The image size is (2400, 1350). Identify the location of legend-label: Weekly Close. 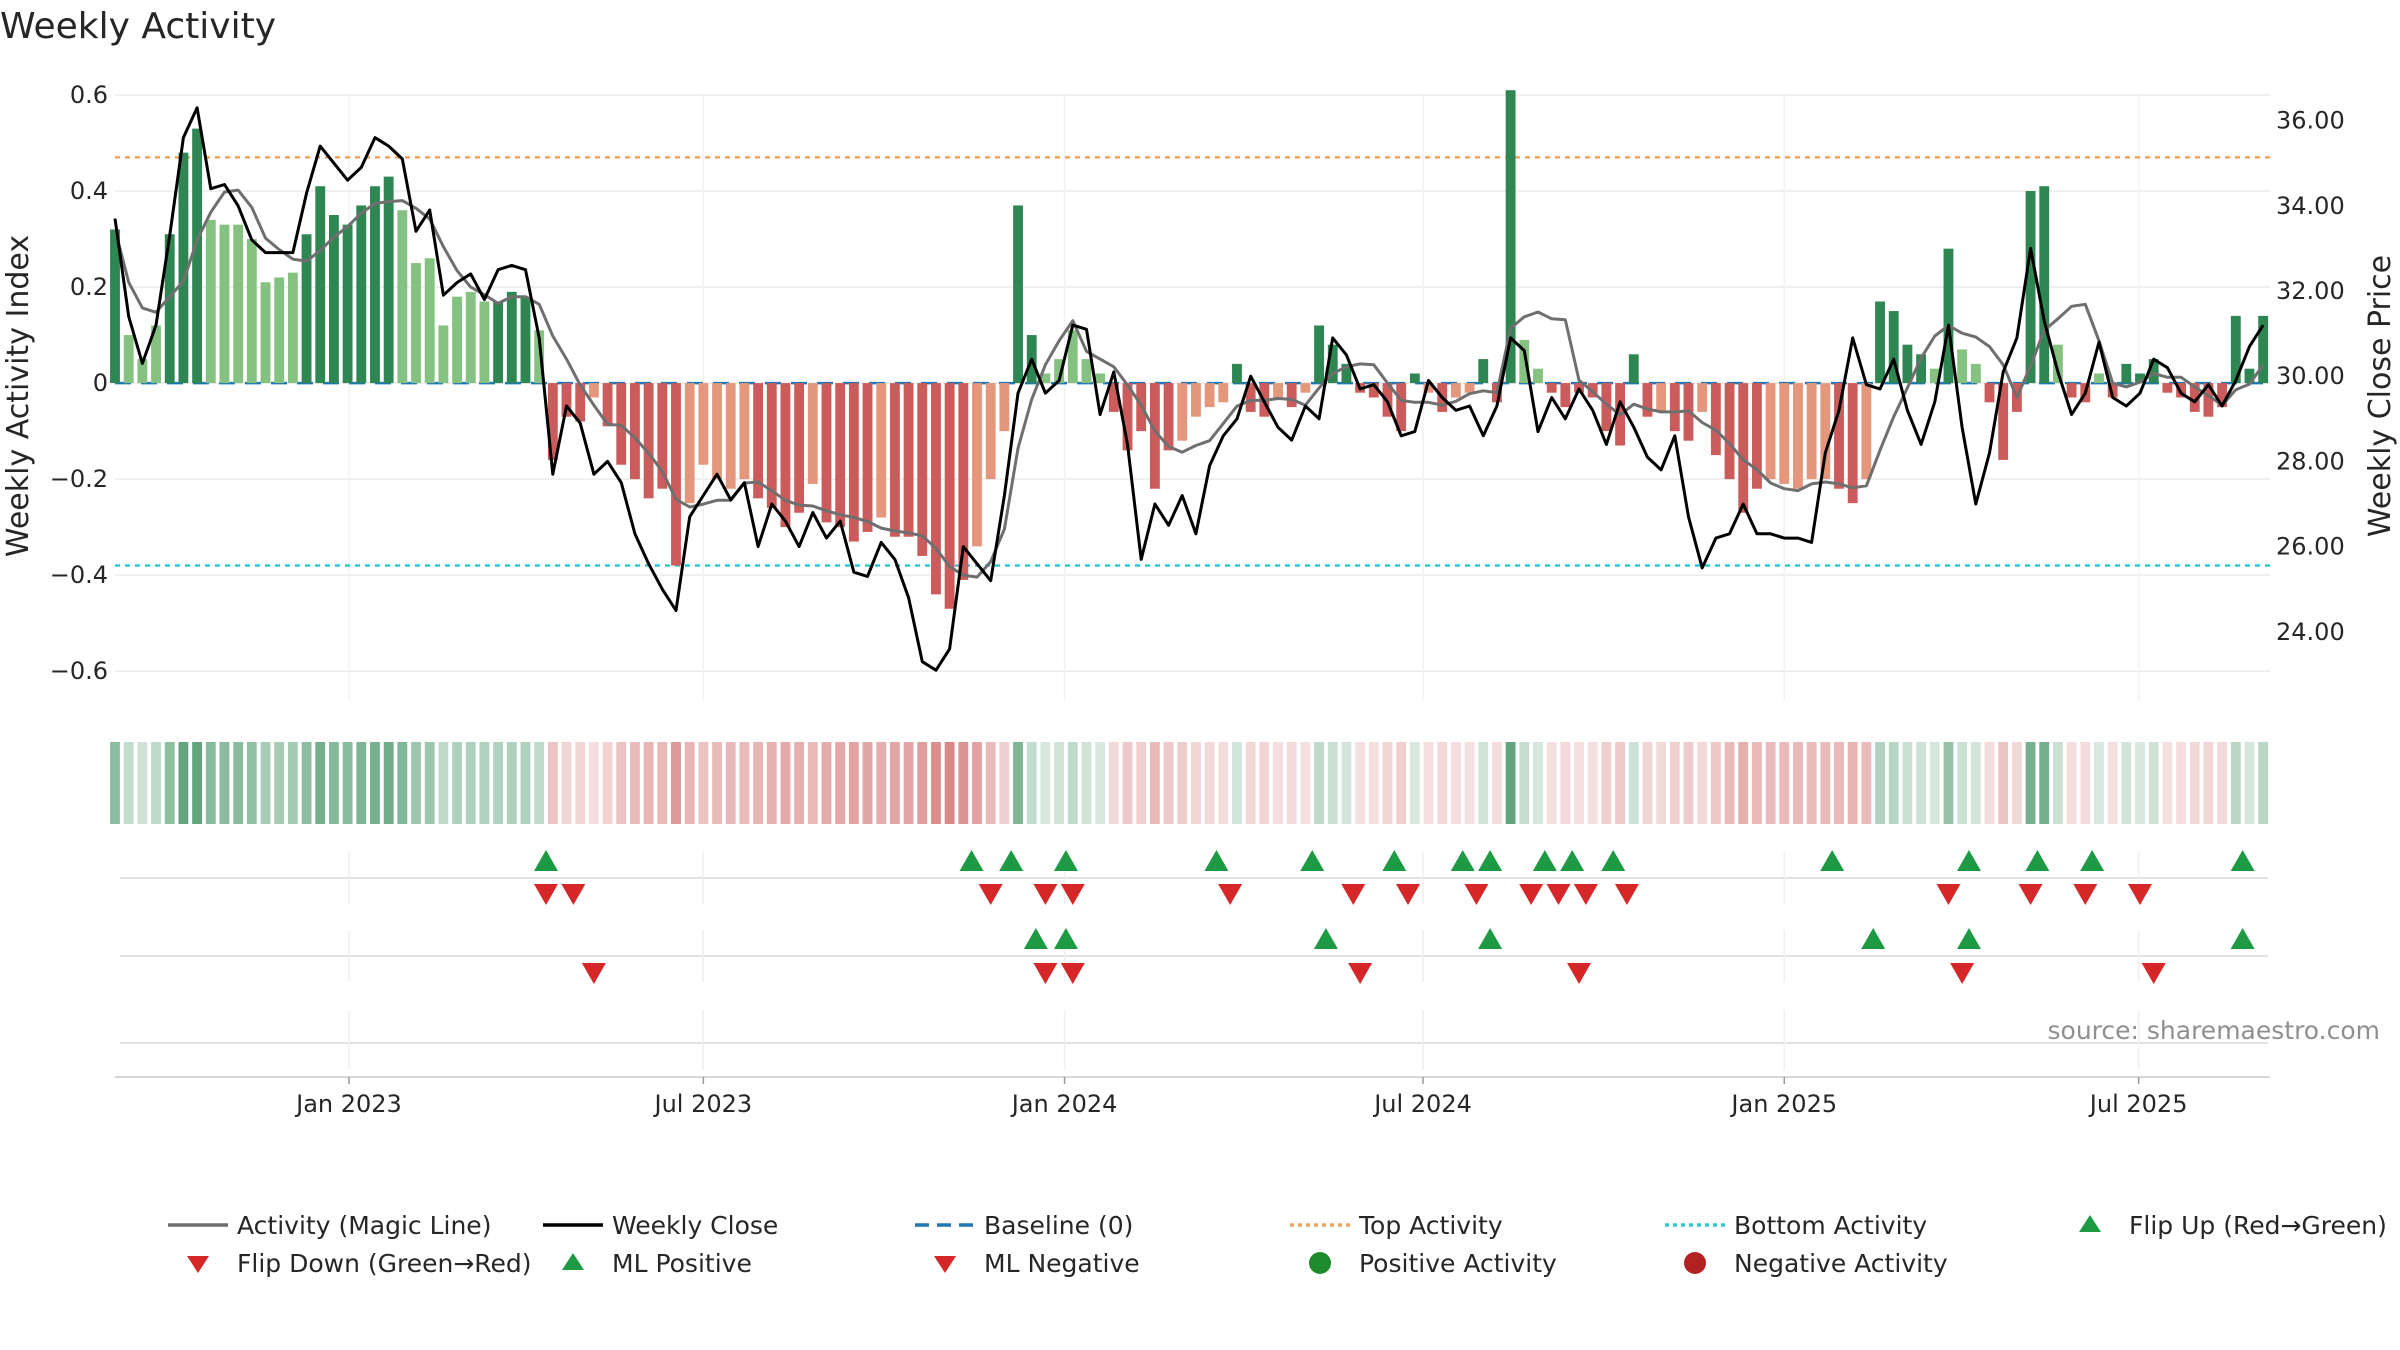
(695, 1225).